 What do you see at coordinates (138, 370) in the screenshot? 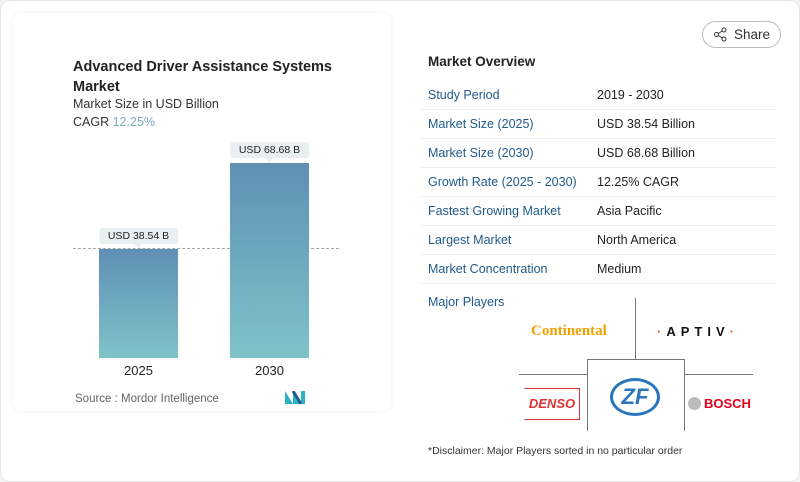
I see `x-tick-label: 2025` at bounding box center [138, 370].